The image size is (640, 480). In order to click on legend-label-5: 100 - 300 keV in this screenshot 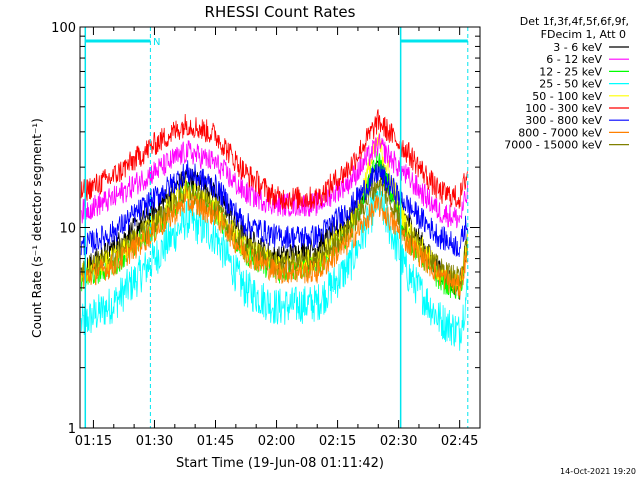, I will do `click(563, 108)`.